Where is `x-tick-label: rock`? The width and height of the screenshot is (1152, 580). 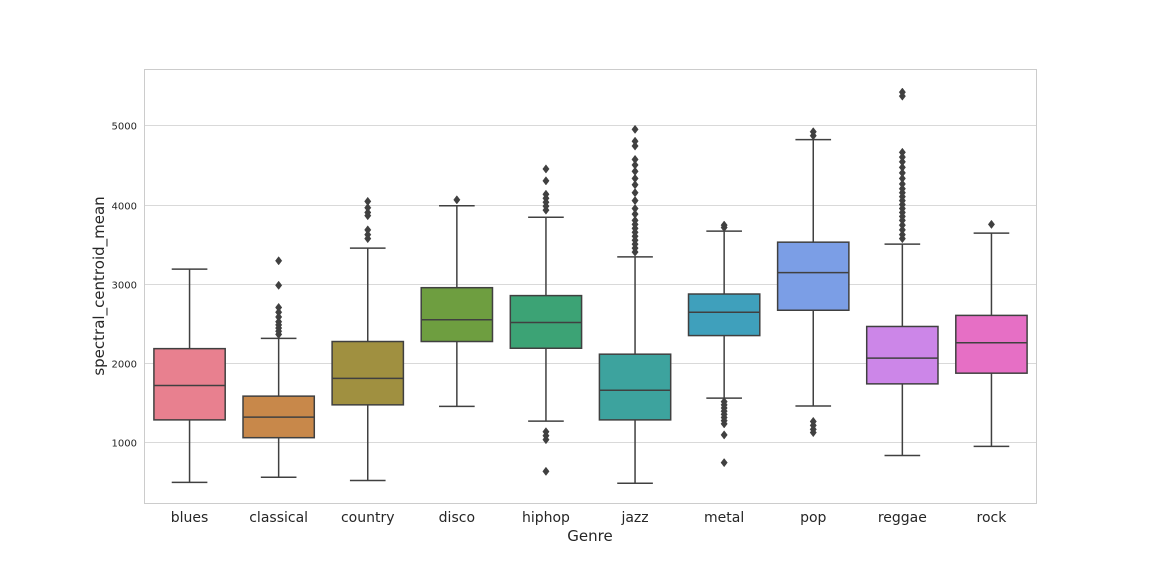
x-tick-label: rock is located at coordinates (992, 518).